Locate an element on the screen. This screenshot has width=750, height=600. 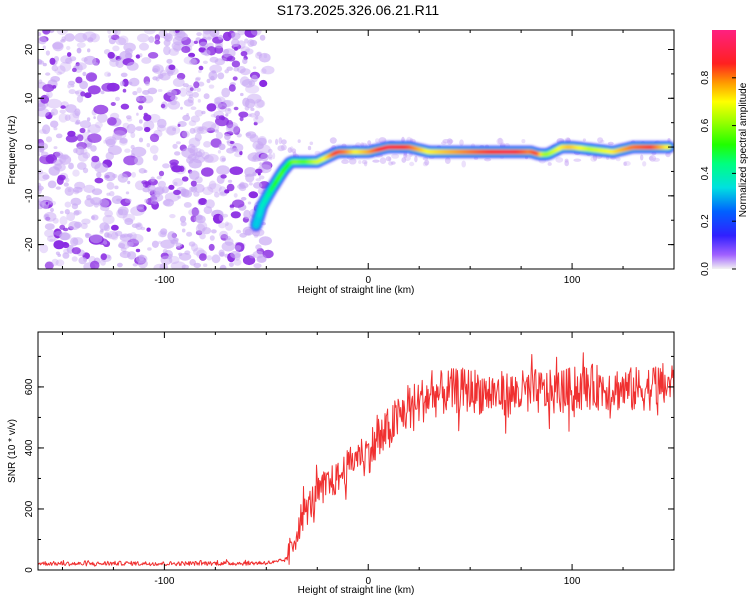
snr-y-axis-label: SNR (10 * v/v) is located at coordinates (12, 451).